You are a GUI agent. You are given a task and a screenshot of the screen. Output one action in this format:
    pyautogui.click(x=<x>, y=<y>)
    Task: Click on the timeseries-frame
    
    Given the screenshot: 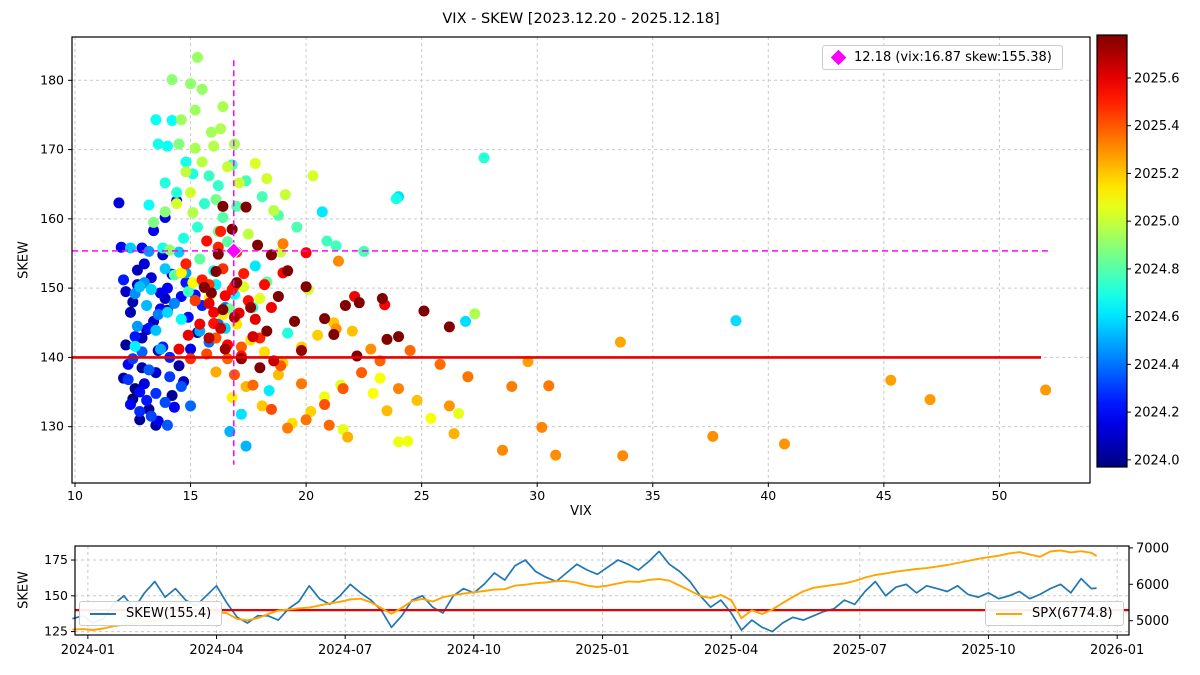 What is the action you would take?
    pyautogui.click(x=602, y=590)
    